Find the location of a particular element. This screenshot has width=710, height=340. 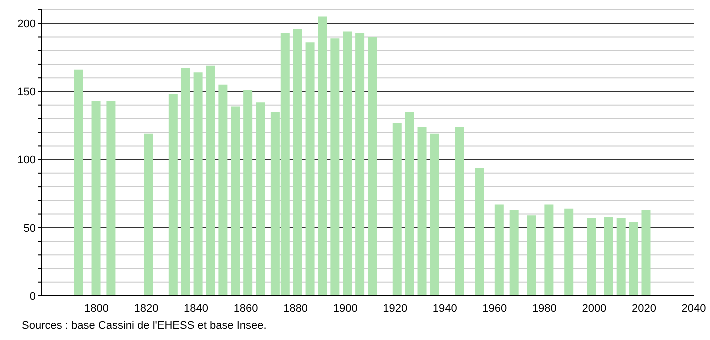

source-note: Sources : base Cassini de l'EHESS et base Insee. is located at coordinates (144, 326).